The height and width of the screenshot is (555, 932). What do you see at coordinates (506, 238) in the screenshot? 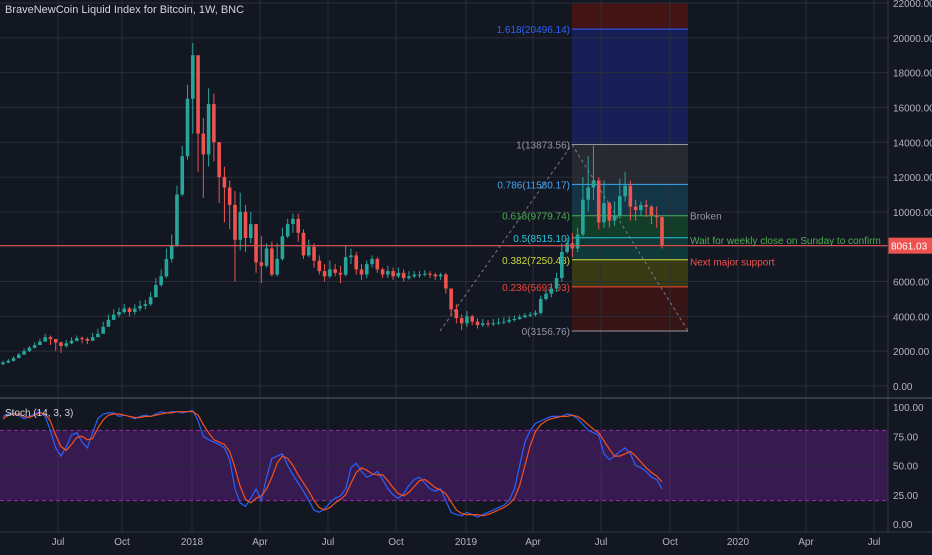
I see `trend-line` at bounding box center [506, 238].